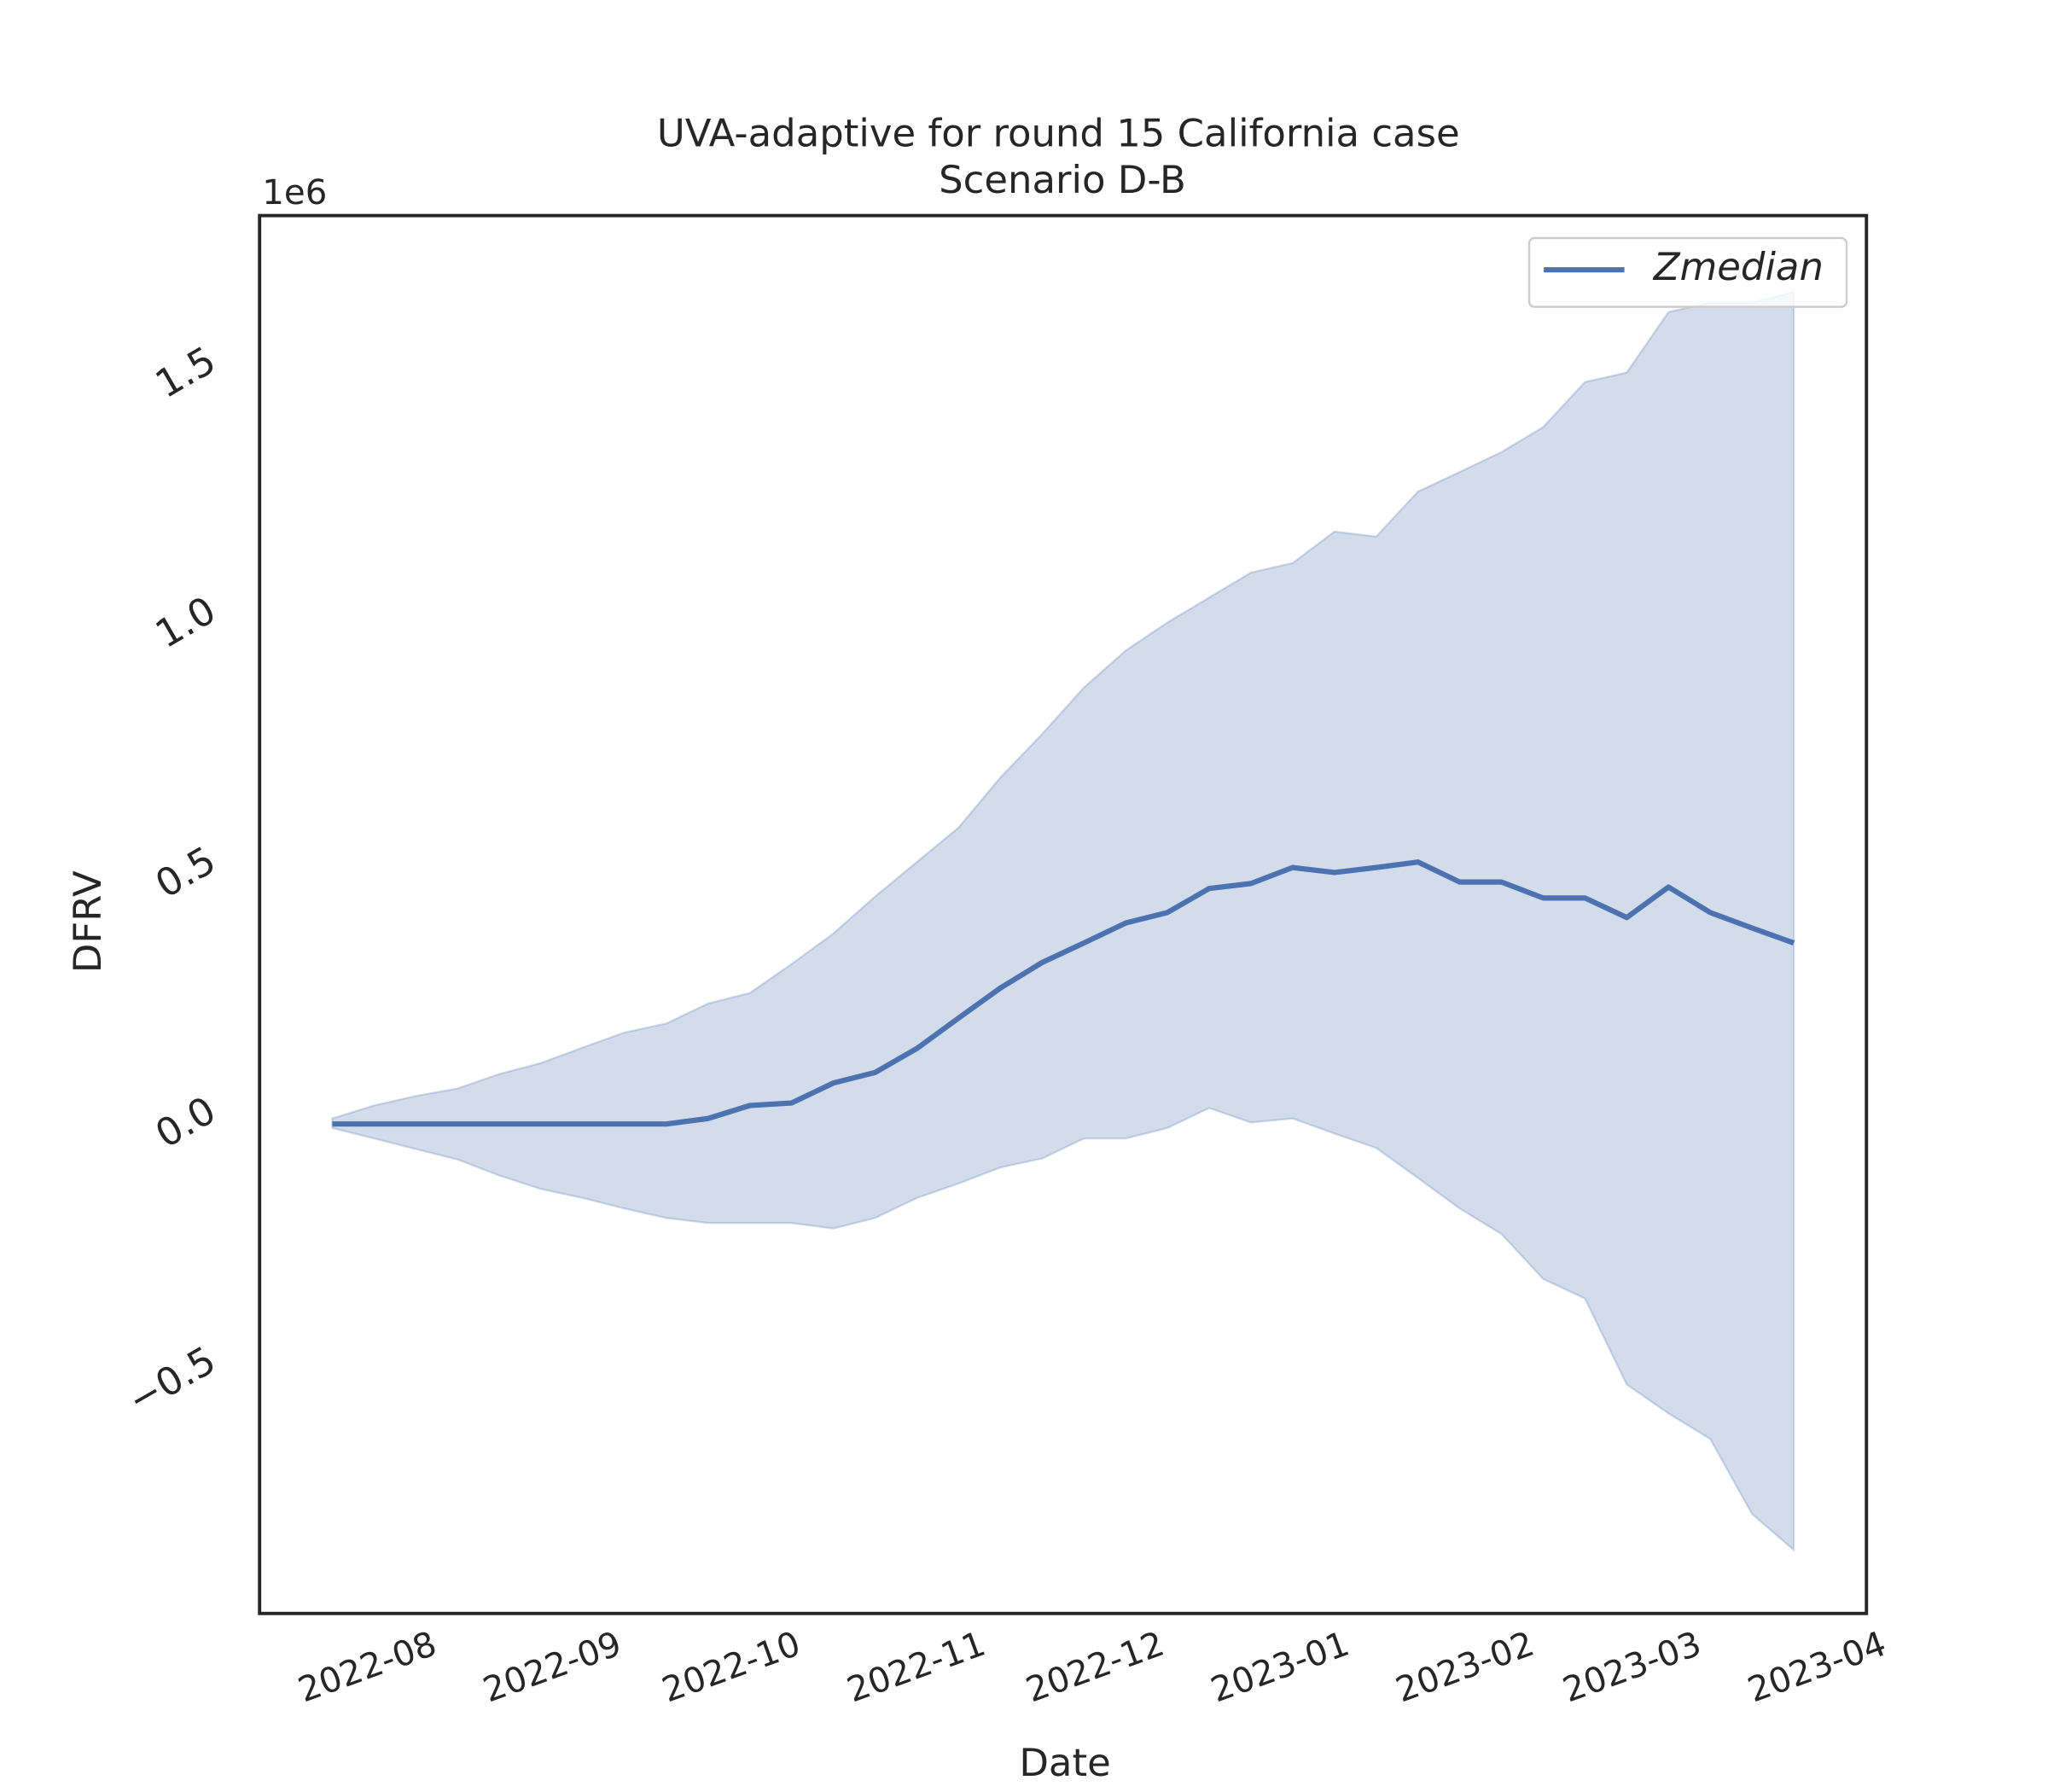 Image resolution: width=2048 pixels, height=1792 pixels. Describe the element at coordinates (1095, 1667) in the screenshot. I see `x-tick-label: 2022-12` at that location.